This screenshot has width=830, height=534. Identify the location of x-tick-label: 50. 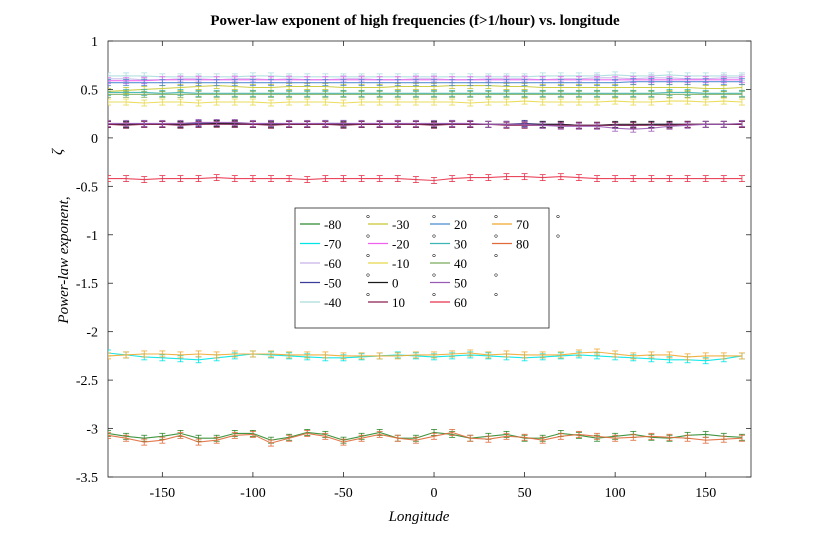
(525, 493).